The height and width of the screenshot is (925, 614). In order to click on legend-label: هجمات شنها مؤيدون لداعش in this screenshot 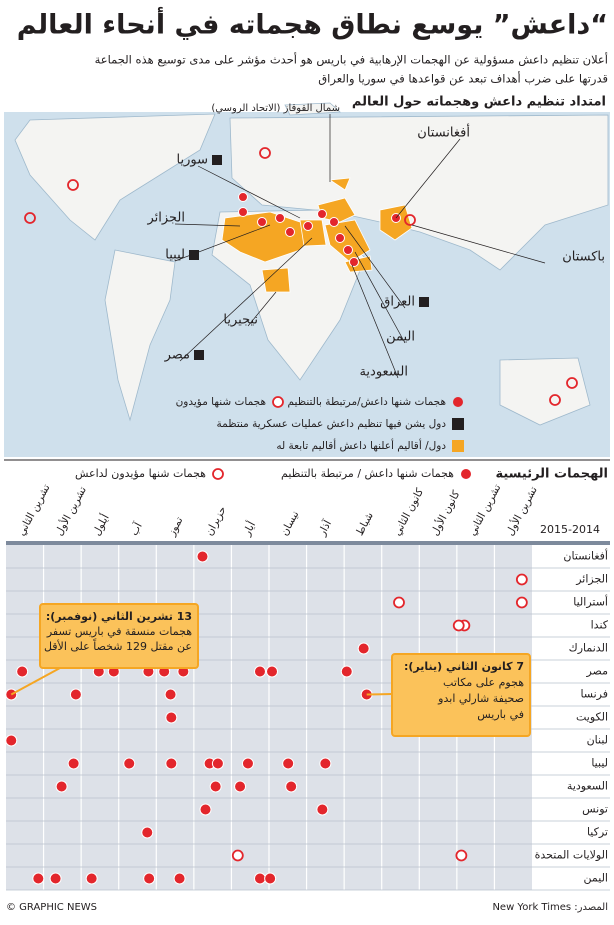, I will do `click(140, 473)`.